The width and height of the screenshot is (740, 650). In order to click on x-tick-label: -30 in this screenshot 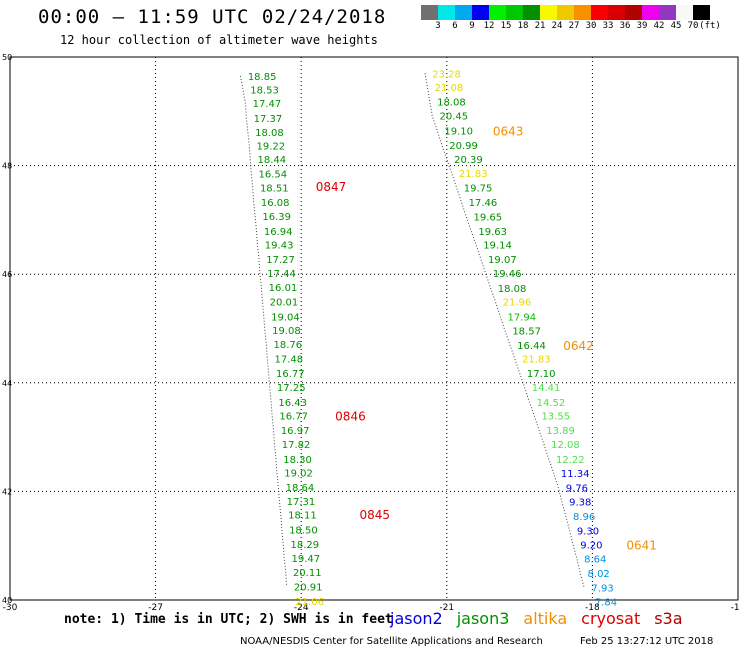, I will do `click(10, 608)`.